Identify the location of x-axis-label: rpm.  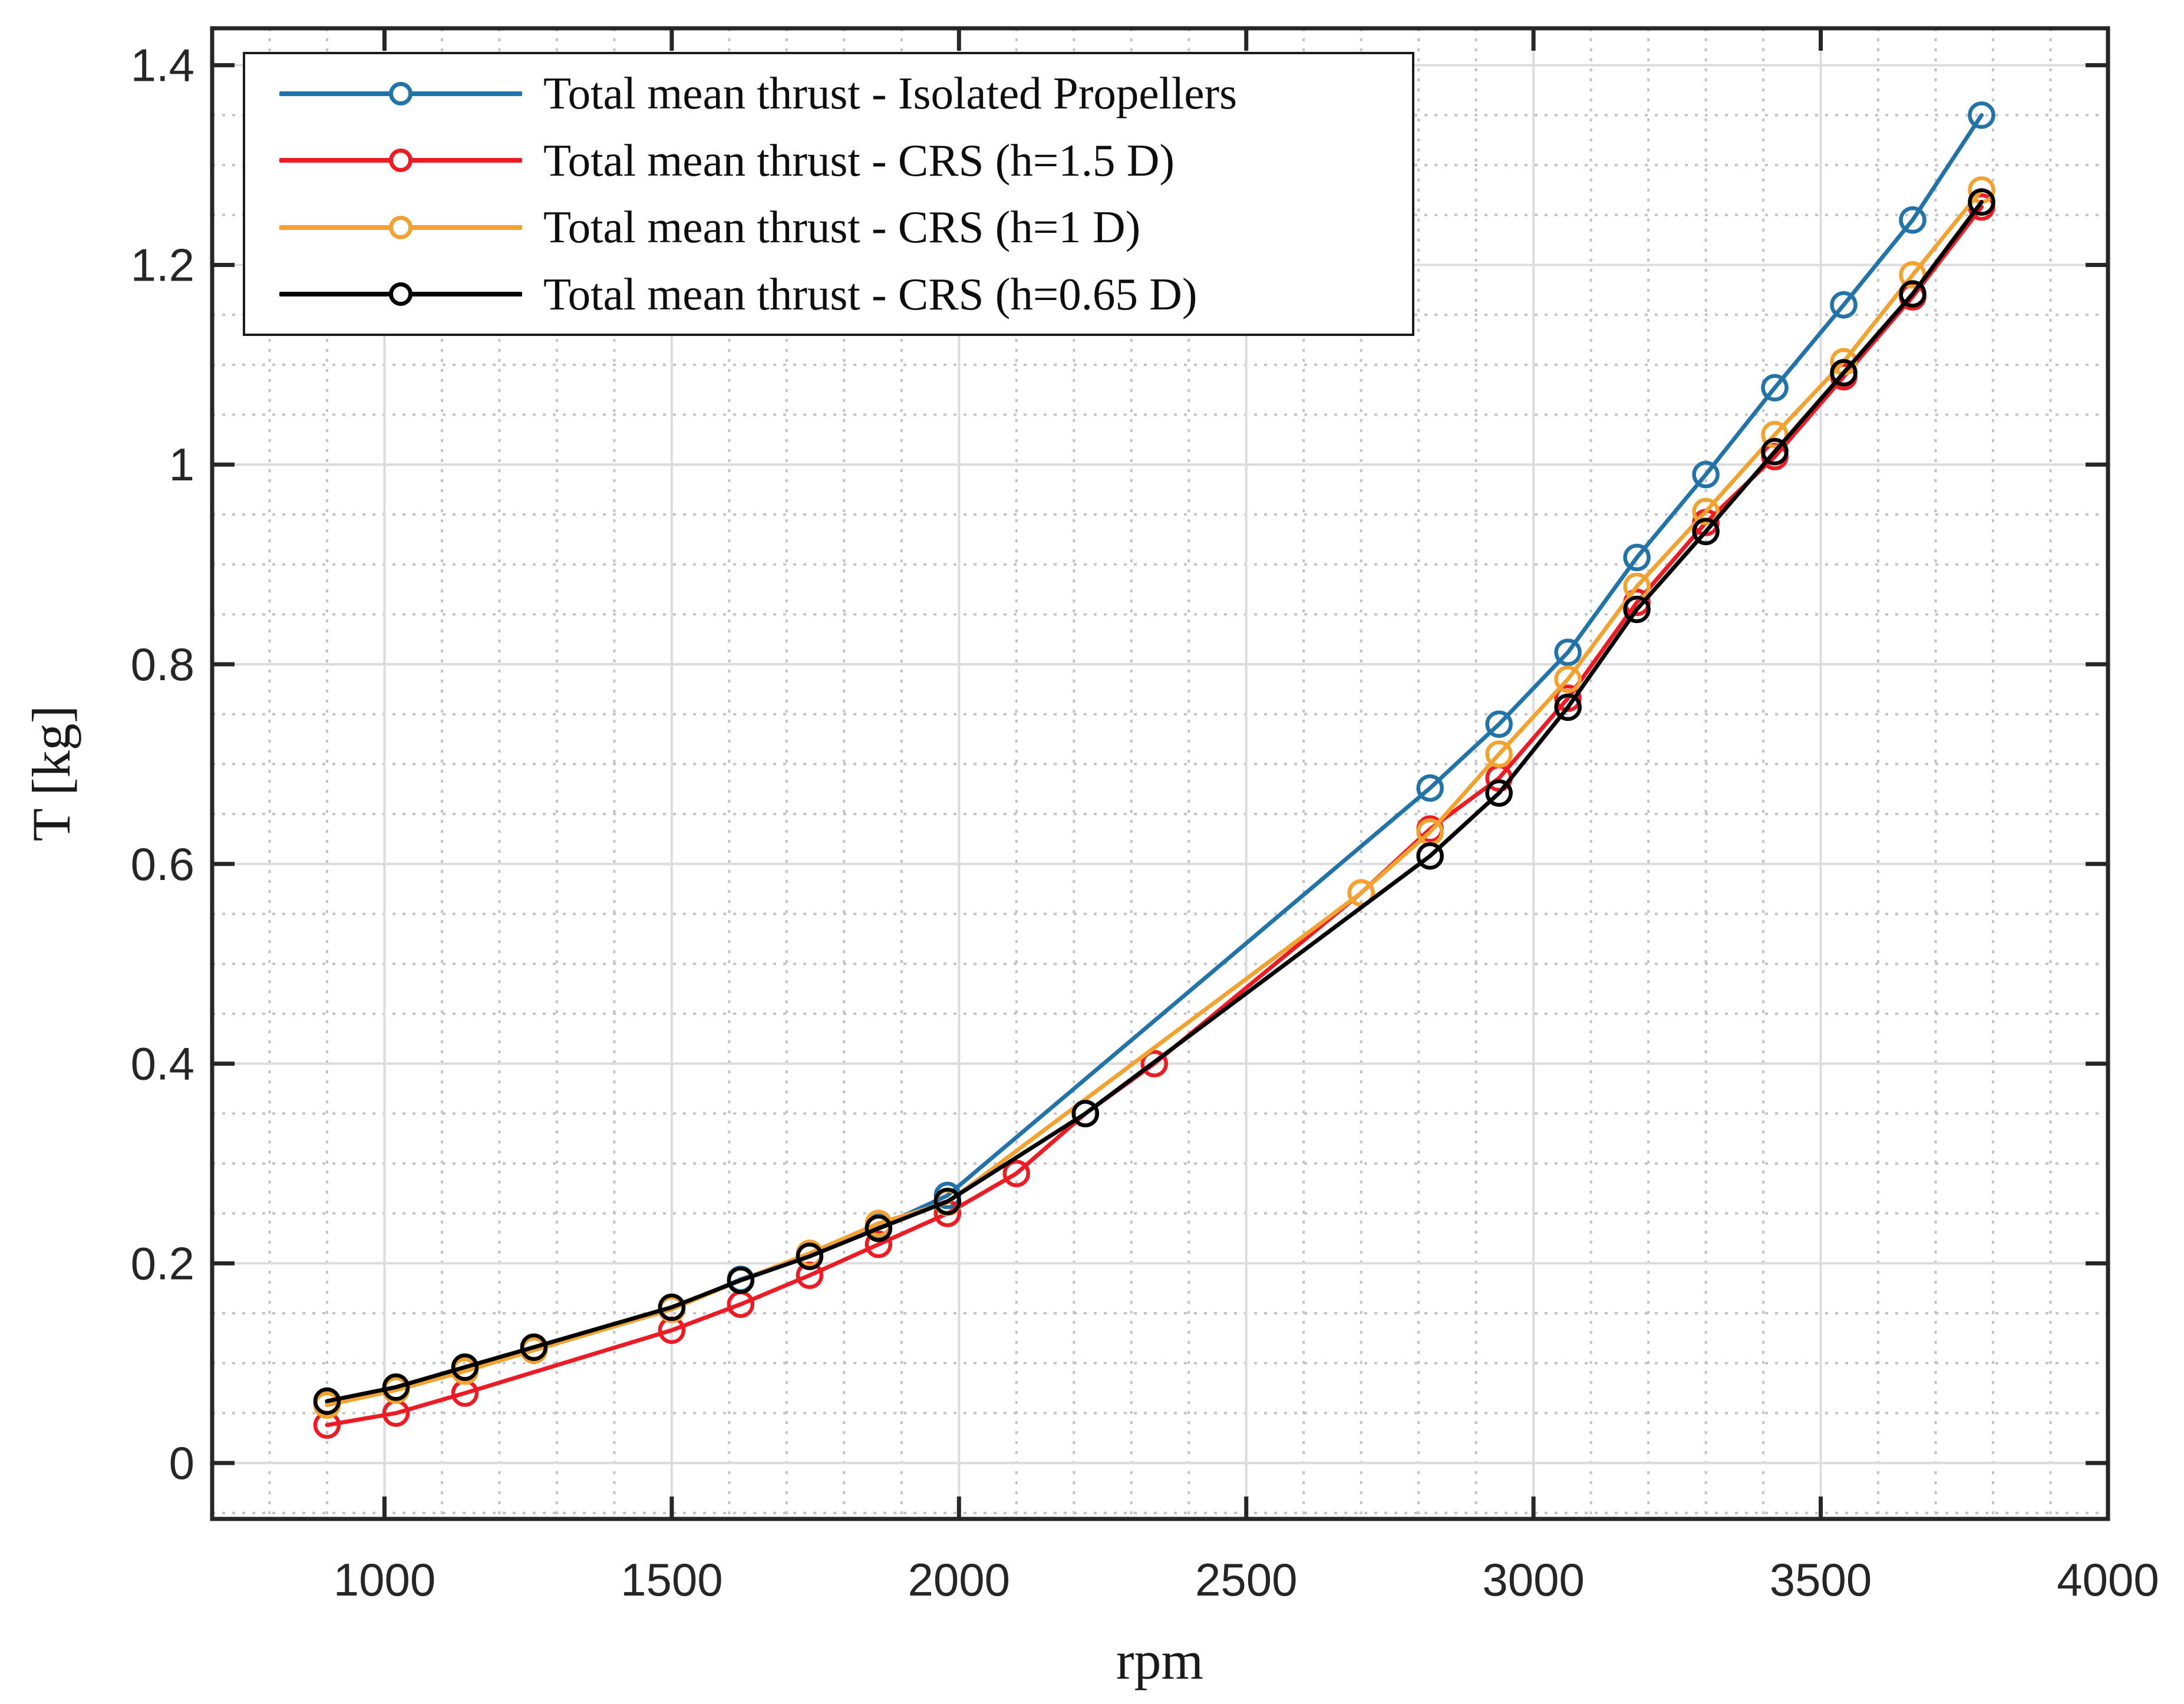
(1159, 1660).